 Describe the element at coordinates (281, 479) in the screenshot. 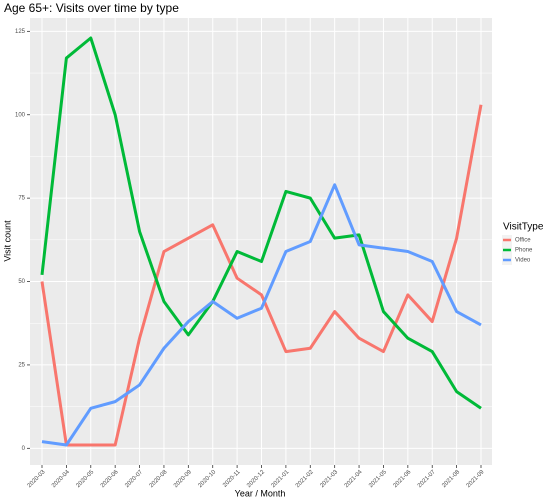

I see `x-tick-label: 2021-01` at that location.